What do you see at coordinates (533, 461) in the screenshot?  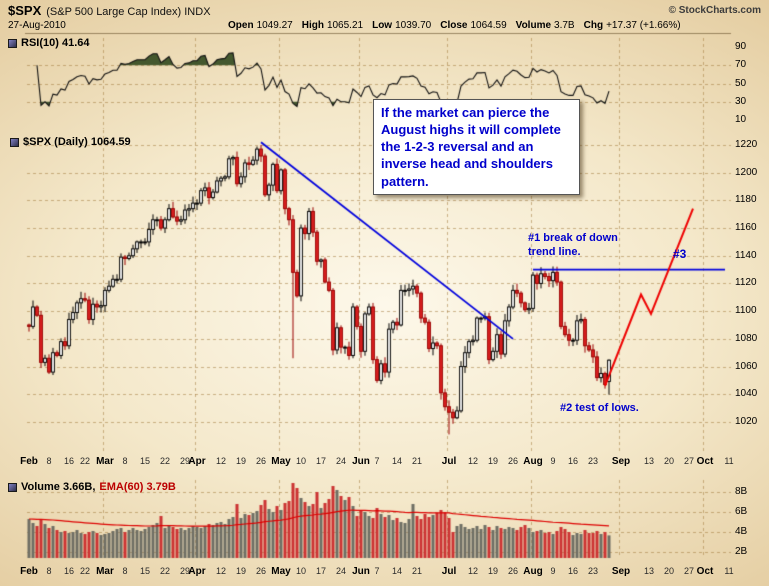 I see `x-axis-label-top: Aug` at bounding box center [533, 461].